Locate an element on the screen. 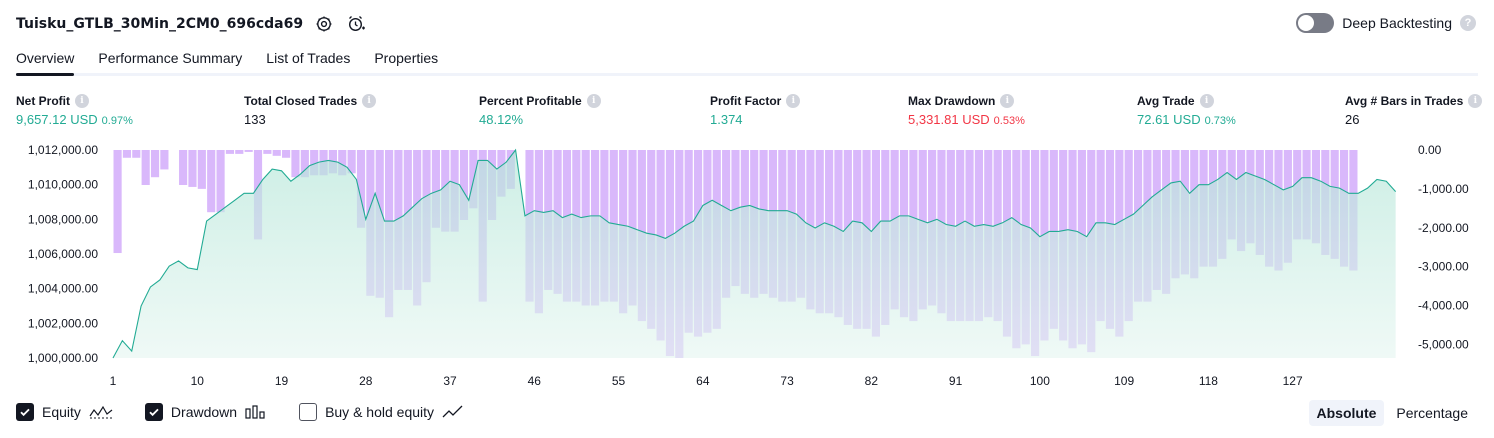 The width and height of the screenshot is (1494, 438). left-axis-tick: 1,008,000.00 is located at coordinates (63, 219).